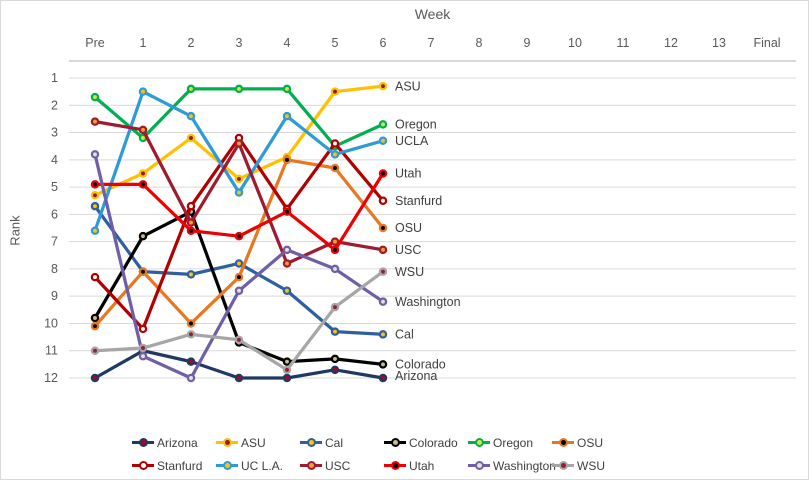 This screenshot has height=480, width=809. What do you see at coordinates (432, 14) in the screenshot?
I see `x-axis-title: Week` at bounding box center [432, 14].